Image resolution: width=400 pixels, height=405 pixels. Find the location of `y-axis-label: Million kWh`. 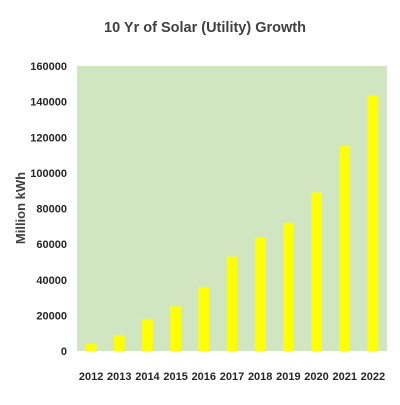

y-axis-label: Million kWh is located at coordinates (20, 208).